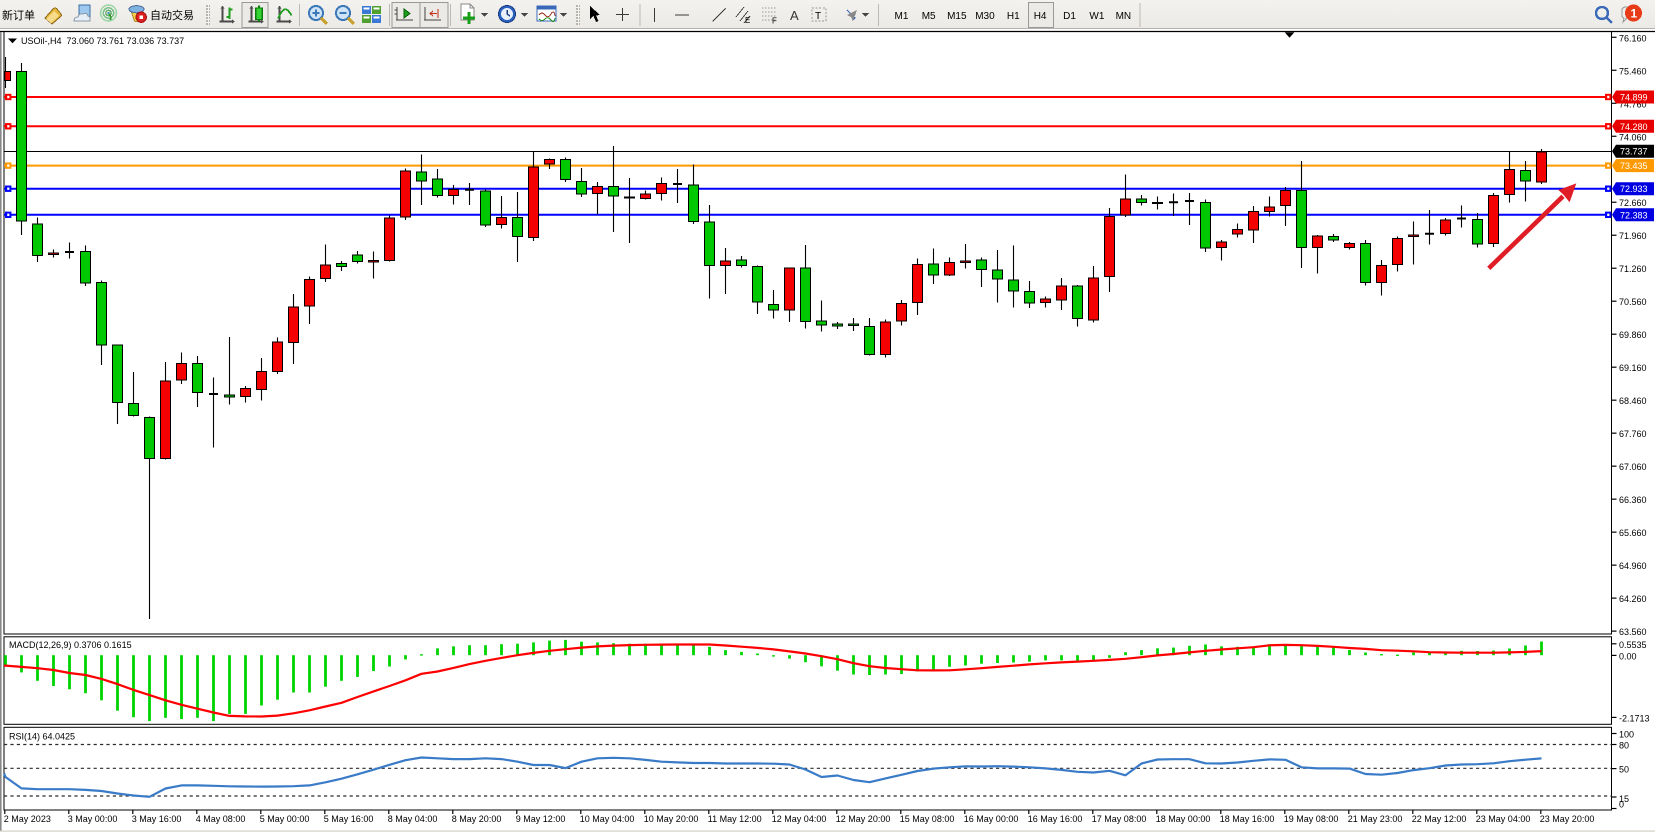 This screenshot has width=1655, height=833. What do you see at coordinates (863, 819) in the screenshot?
I see `svg-text: 12 May 20:00` at bounding box center [863, 819].